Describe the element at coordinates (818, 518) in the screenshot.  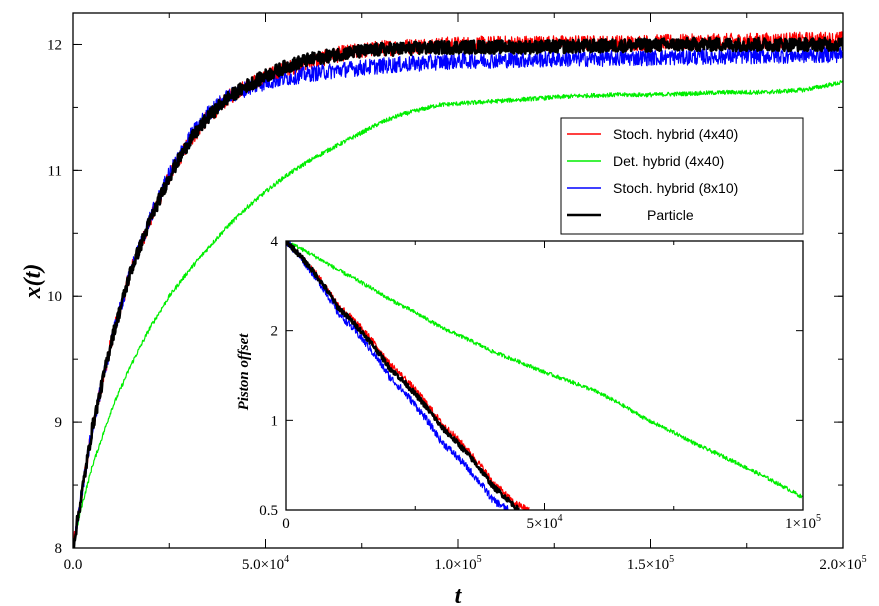
I see `inset-x-tick-label-exponent: 5` at that location.